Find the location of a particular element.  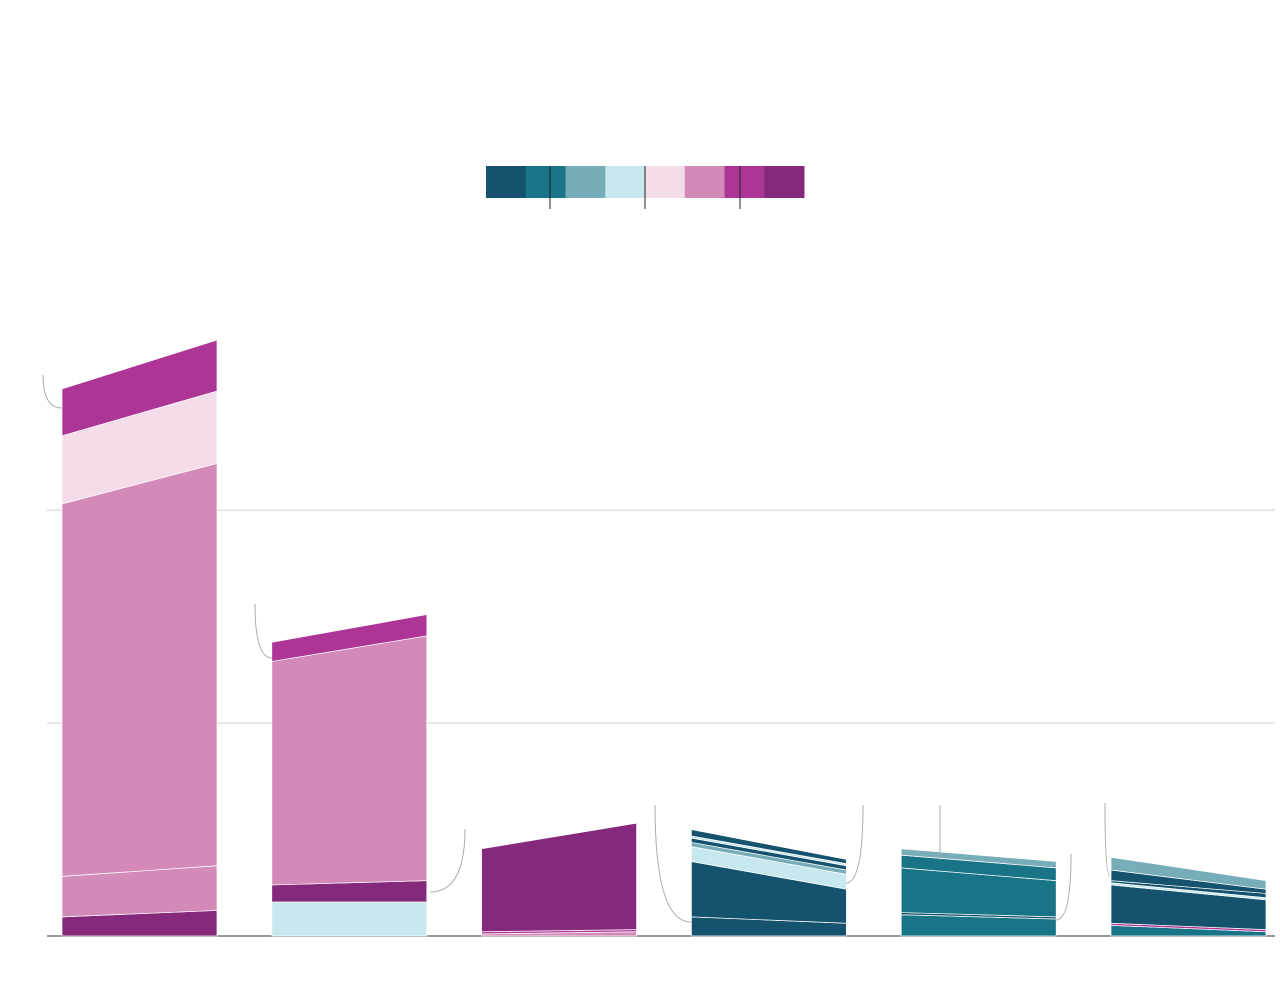

legend is located at coordinates (645, 182).